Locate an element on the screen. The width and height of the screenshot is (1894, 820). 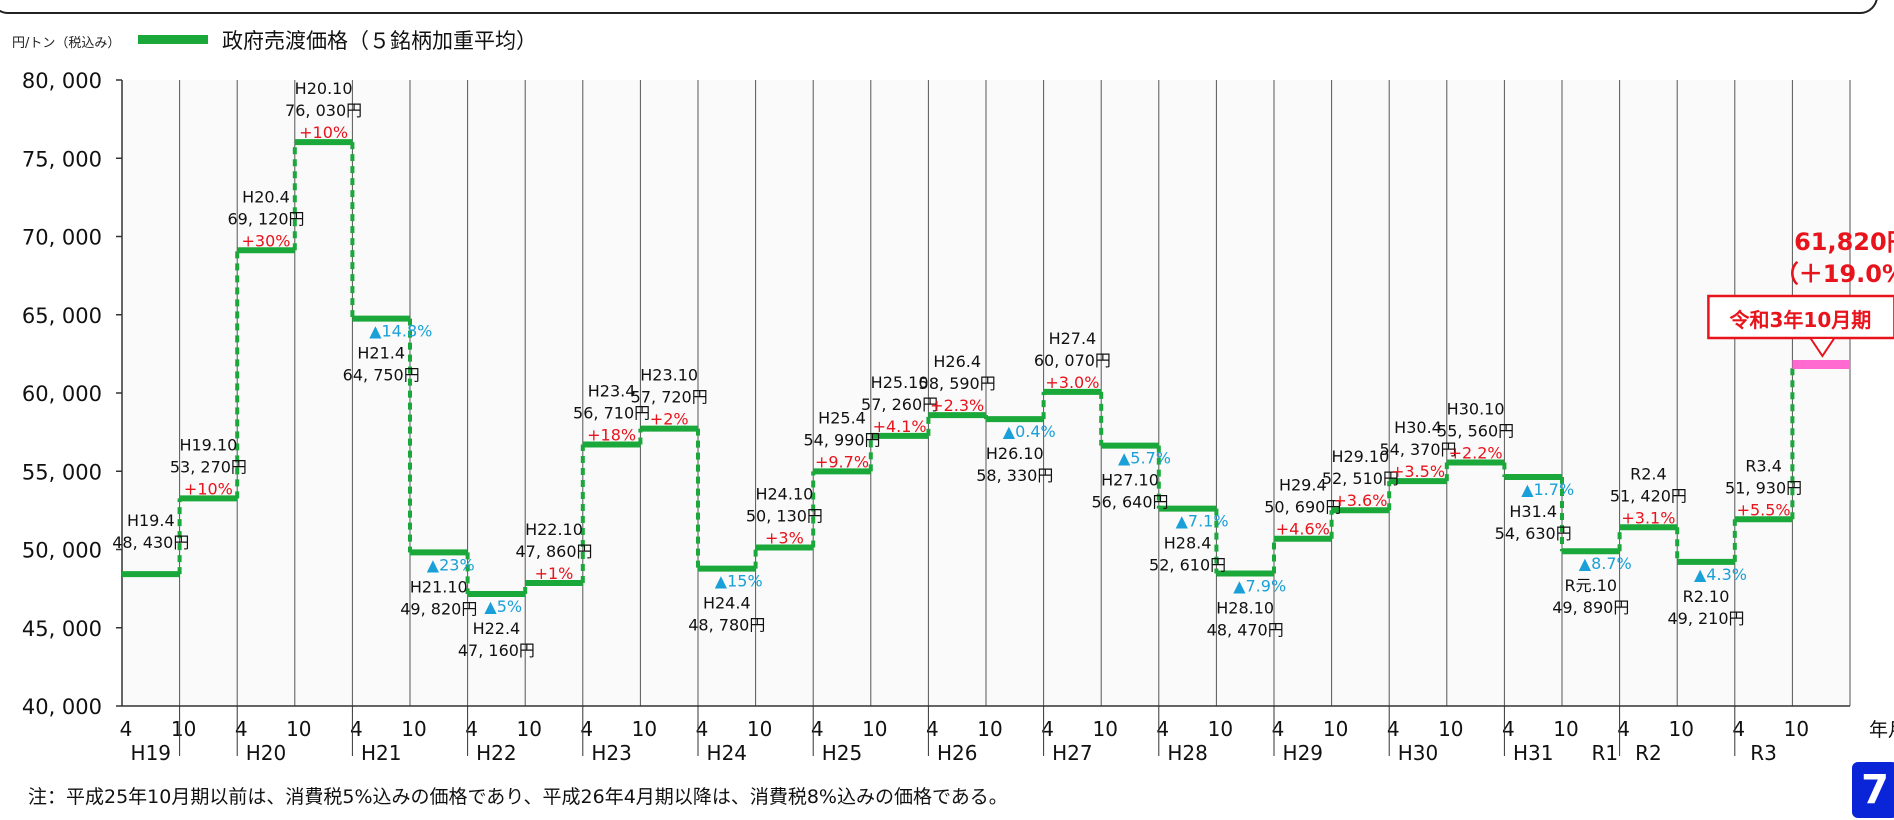
value-label: 52, 610円 is located at coordinates (1187, 565).